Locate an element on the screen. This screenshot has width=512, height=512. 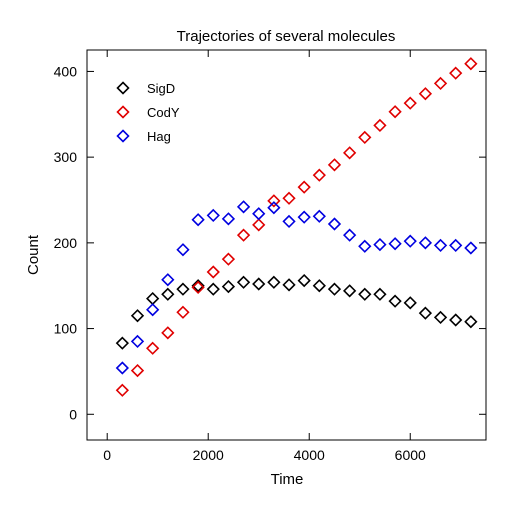
x-axis-title: Time is located at coordinates (287, 479).